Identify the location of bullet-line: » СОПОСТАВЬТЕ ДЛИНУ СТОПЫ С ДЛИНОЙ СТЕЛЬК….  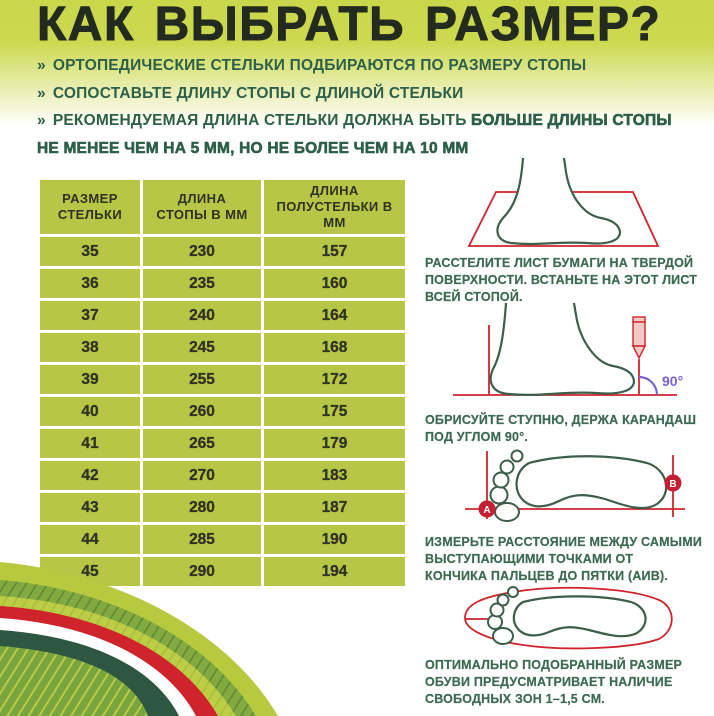
(361, 94).